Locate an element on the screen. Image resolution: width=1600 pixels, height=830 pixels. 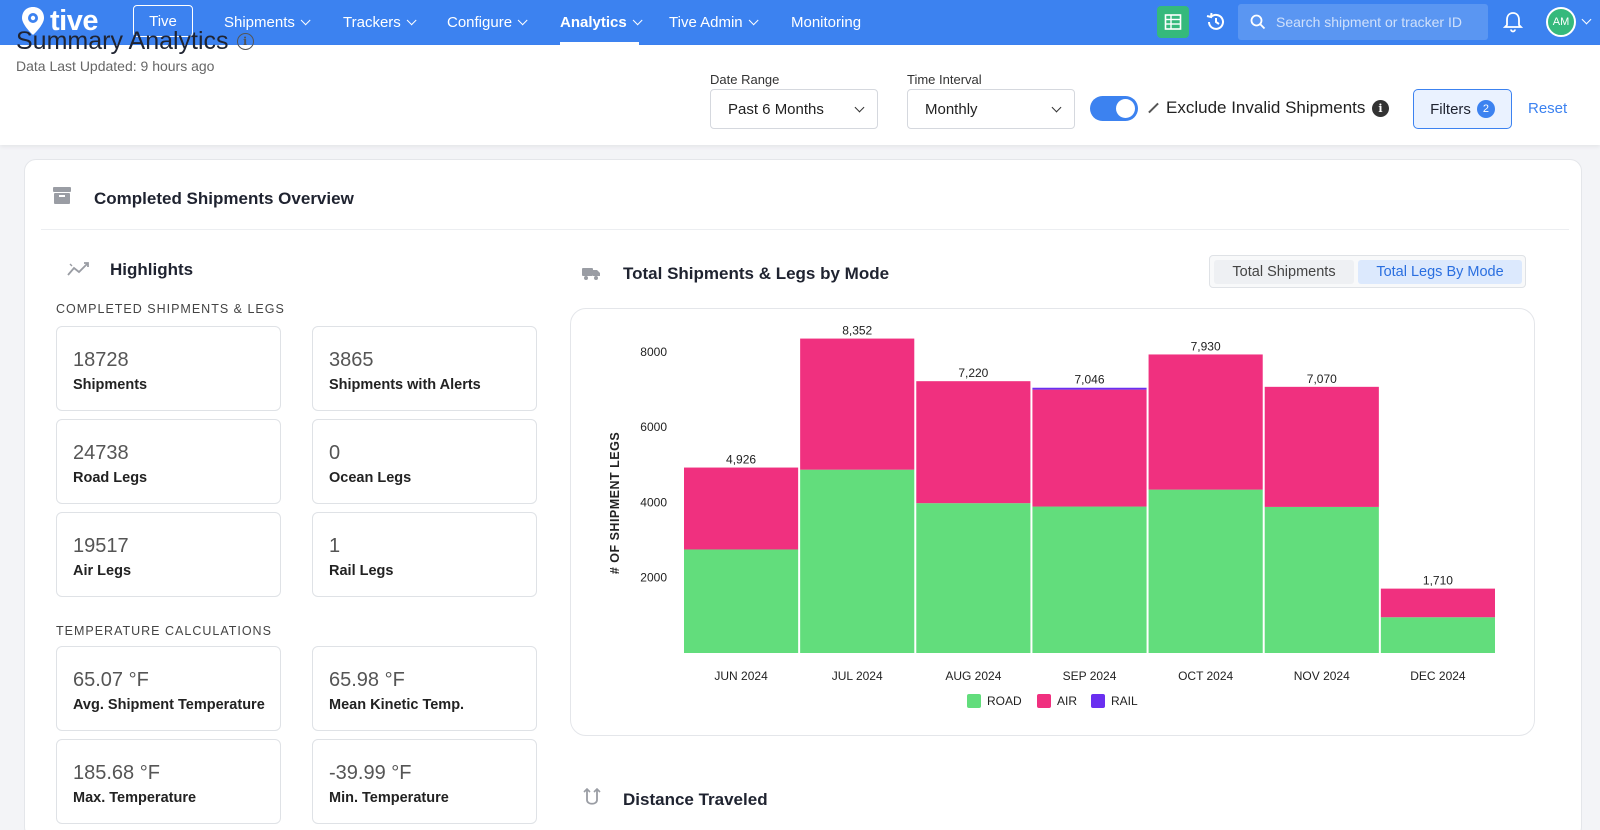
stat-value: 24738 is located at coordinates (101, 453).